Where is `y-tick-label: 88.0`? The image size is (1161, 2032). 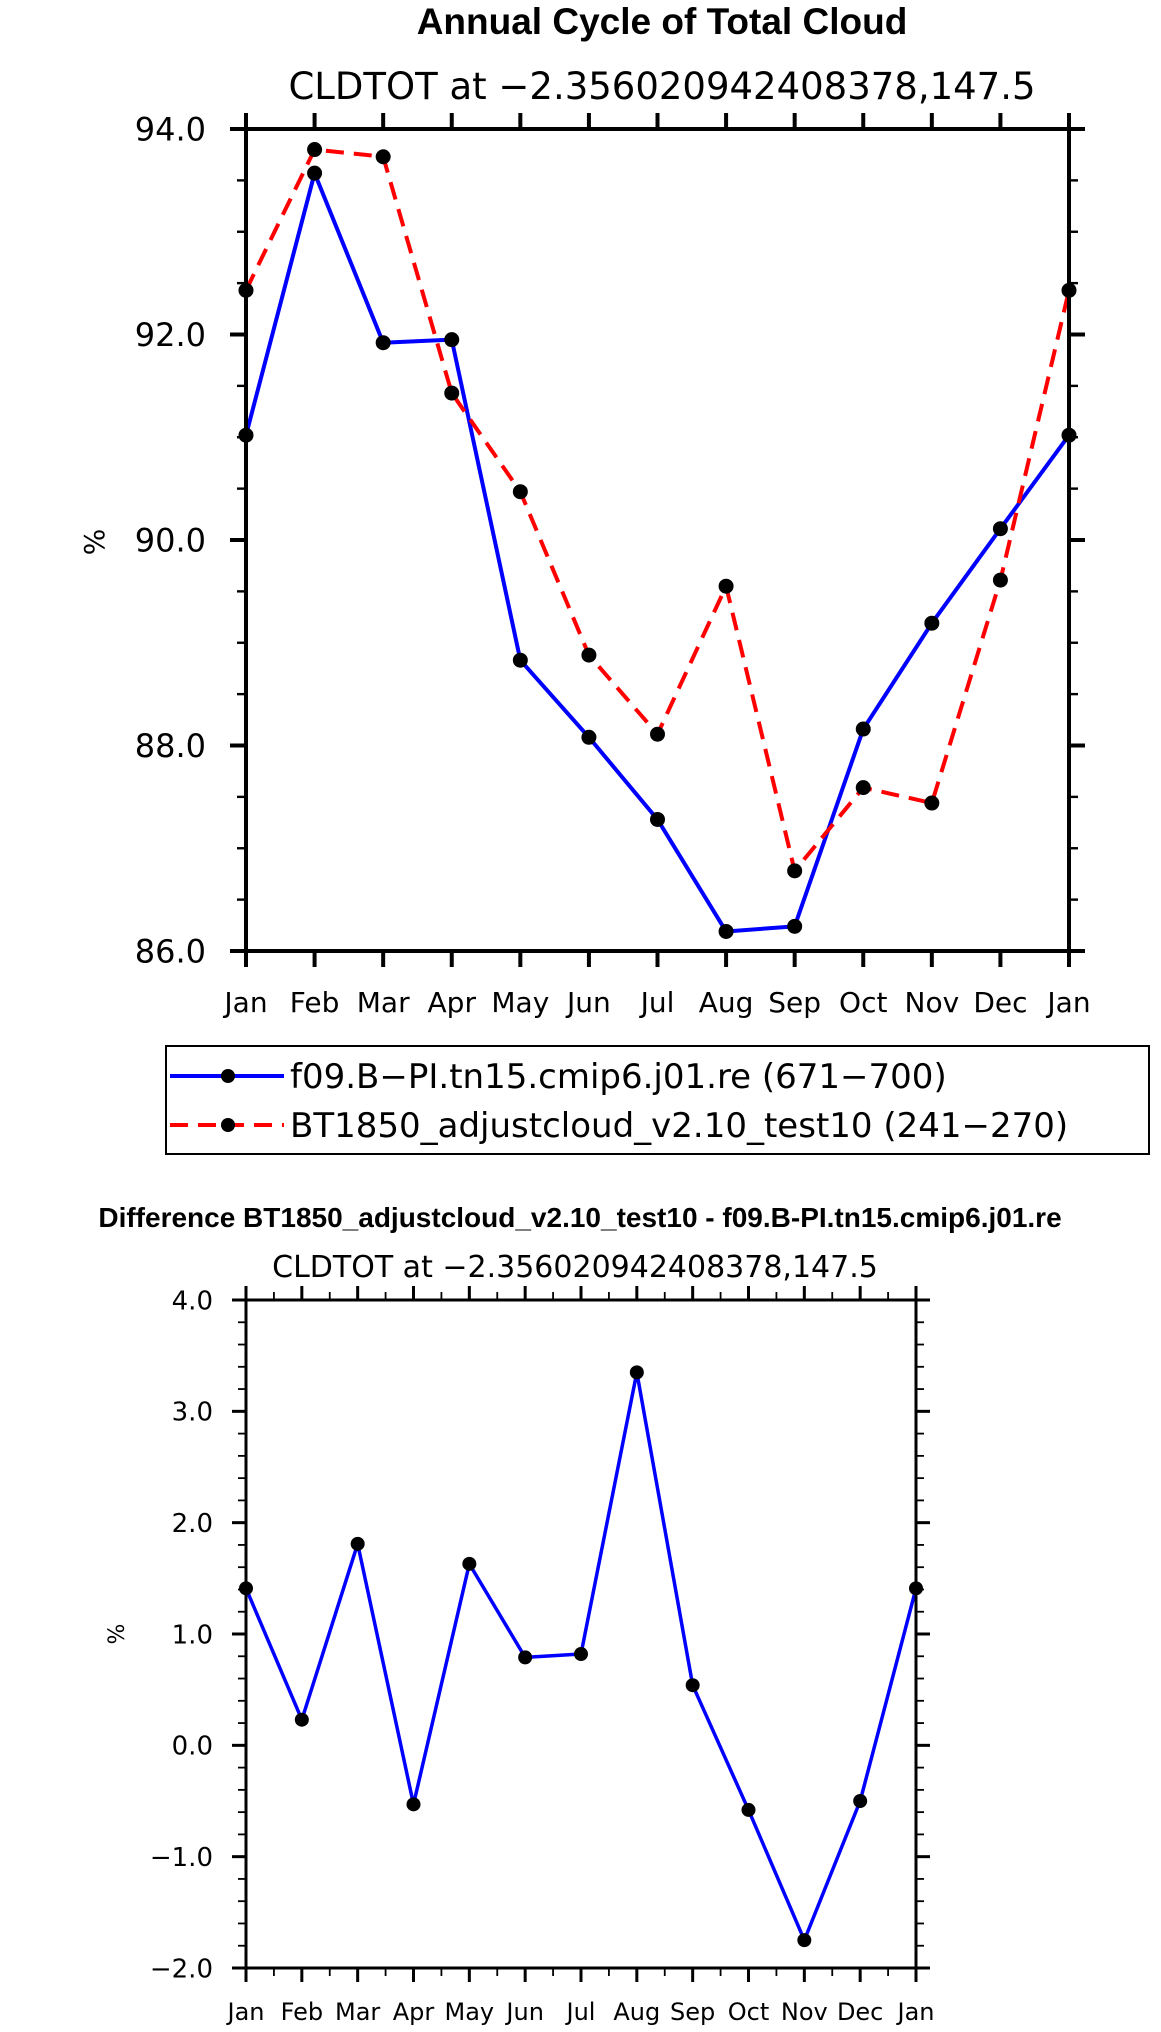
y-tick-label: 88.0 is located at coordinates (170, 746).